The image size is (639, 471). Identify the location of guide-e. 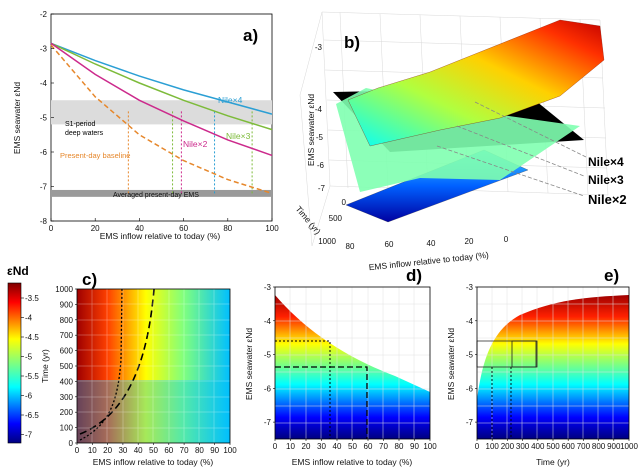
(501, 403).